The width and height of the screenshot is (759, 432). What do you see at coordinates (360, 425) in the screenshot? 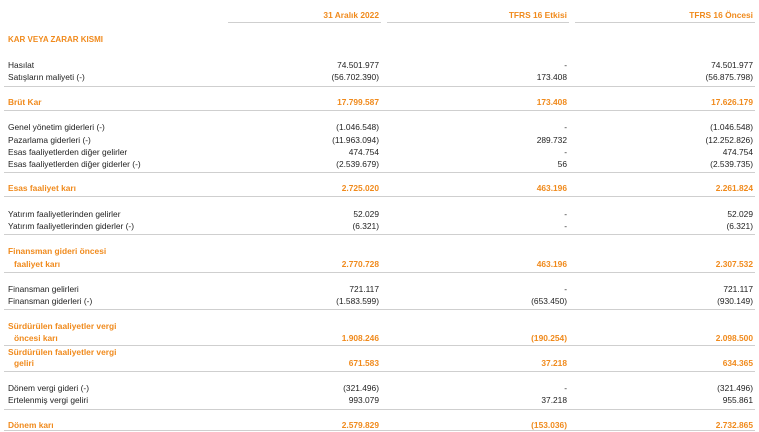
I see `row-value-c1: 2.579.829` at bounding box center [360, 425].